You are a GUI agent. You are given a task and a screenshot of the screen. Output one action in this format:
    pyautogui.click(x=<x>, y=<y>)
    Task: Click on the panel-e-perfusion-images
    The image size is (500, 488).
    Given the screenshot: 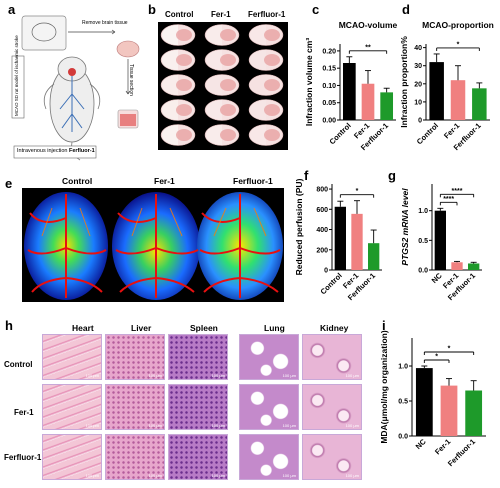 What is the action you would take?
    pyautogui.click(x=153, y=245)
    